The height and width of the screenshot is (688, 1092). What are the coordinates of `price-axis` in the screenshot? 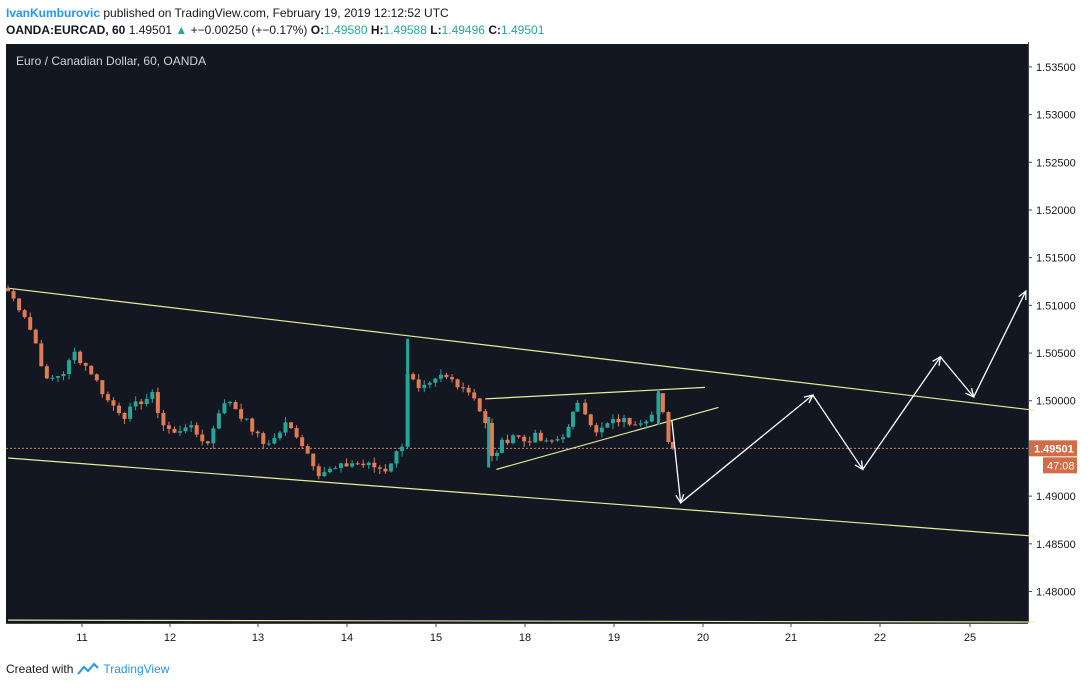 It's located at (1060, 349).